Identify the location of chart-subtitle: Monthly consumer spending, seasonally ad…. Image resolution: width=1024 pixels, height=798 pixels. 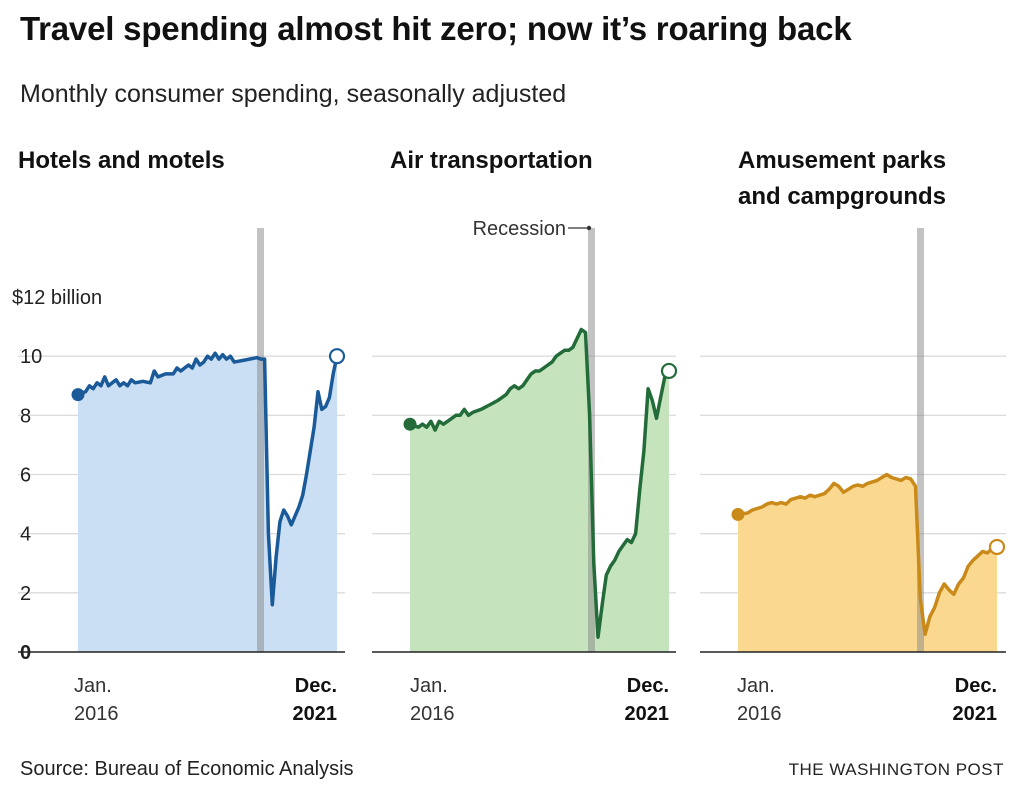
(293, 94).